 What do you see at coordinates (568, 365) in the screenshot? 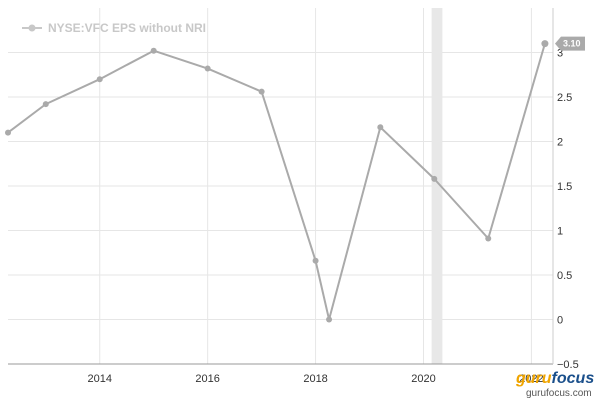
I see `y-tick-label: −0.5` at bounding box center [568, 365].